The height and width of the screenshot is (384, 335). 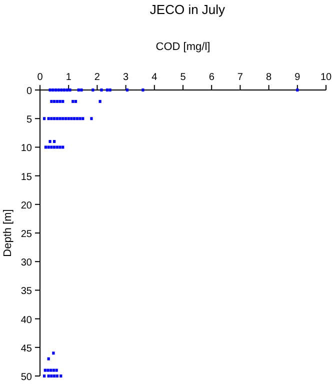 I want to click on y-tick-label: 35, so click(x=26, y=292).